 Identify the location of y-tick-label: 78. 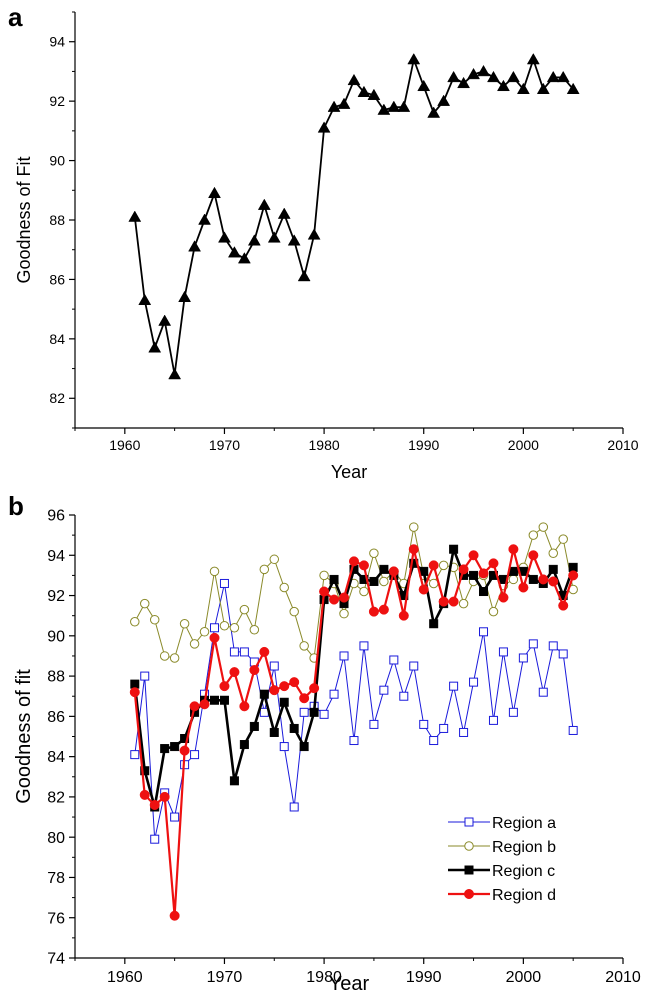
(56, 878).